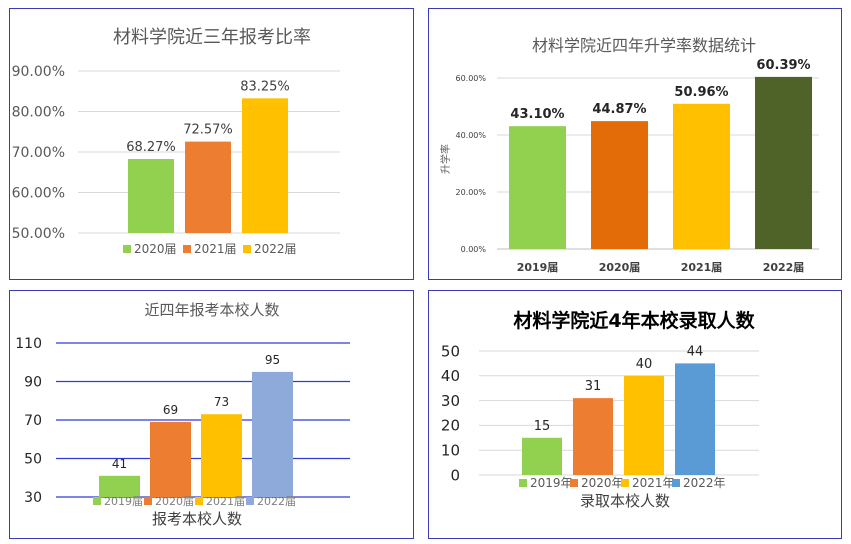 Image resolution: width=851 pixels, height=544 pixels. Describe the element at coordinates (551, 483) in the screenshot. I see `legend-label: 2019年` at that location.